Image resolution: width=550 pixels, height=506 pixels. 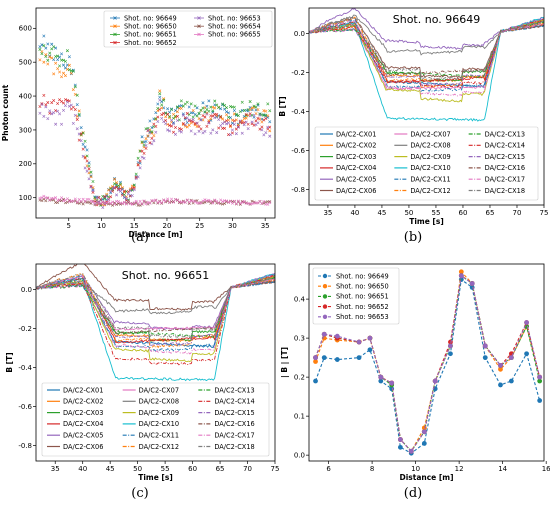 What do you see at coordinates (234, 424) in the screenshot?
I see `legend-label: DA/C2-CX16` at bounding box center [234, 424].